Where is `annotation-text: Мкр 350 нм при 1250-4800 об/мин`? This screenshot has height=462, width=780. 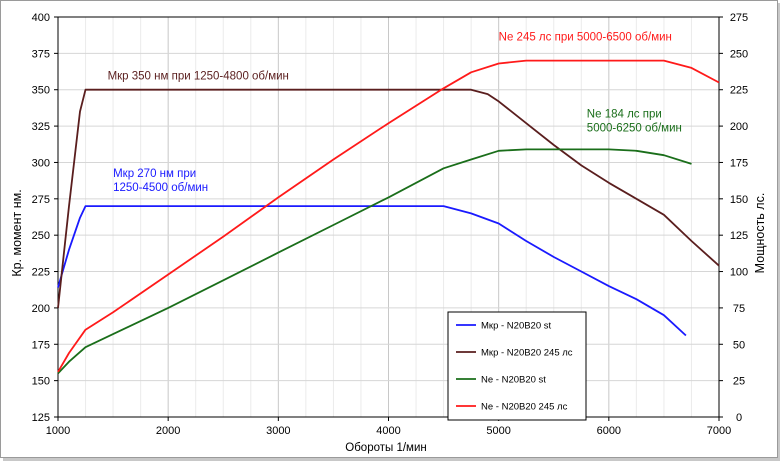
annotation-text: Мкр 350 нм при 1250-4800 об/мин is located at coordinates (198, 77).